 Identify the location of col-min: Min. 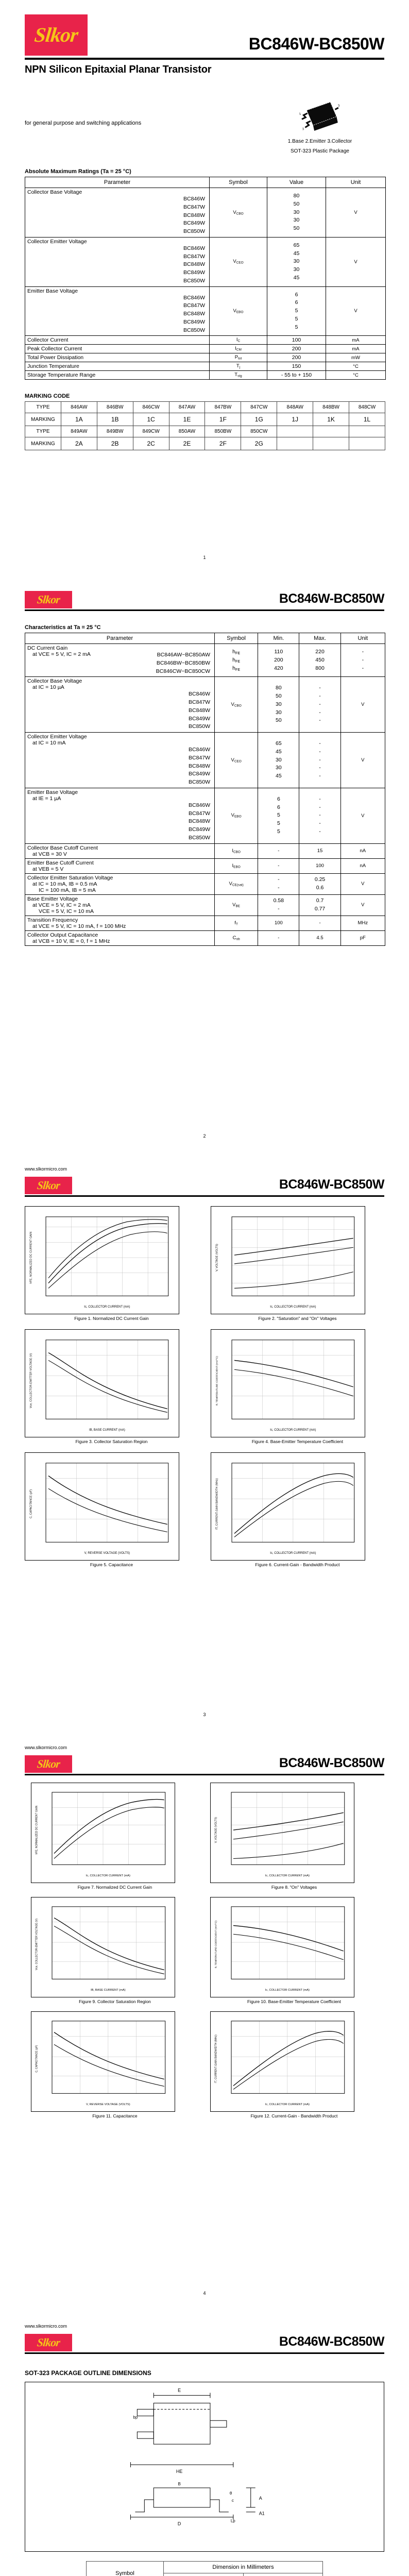
(204, 2574).